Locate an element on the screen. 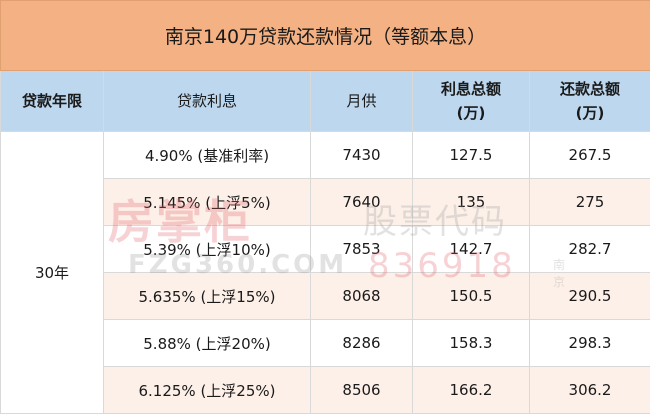  total-cell: 298.3 is located at coordinates (590, 343).